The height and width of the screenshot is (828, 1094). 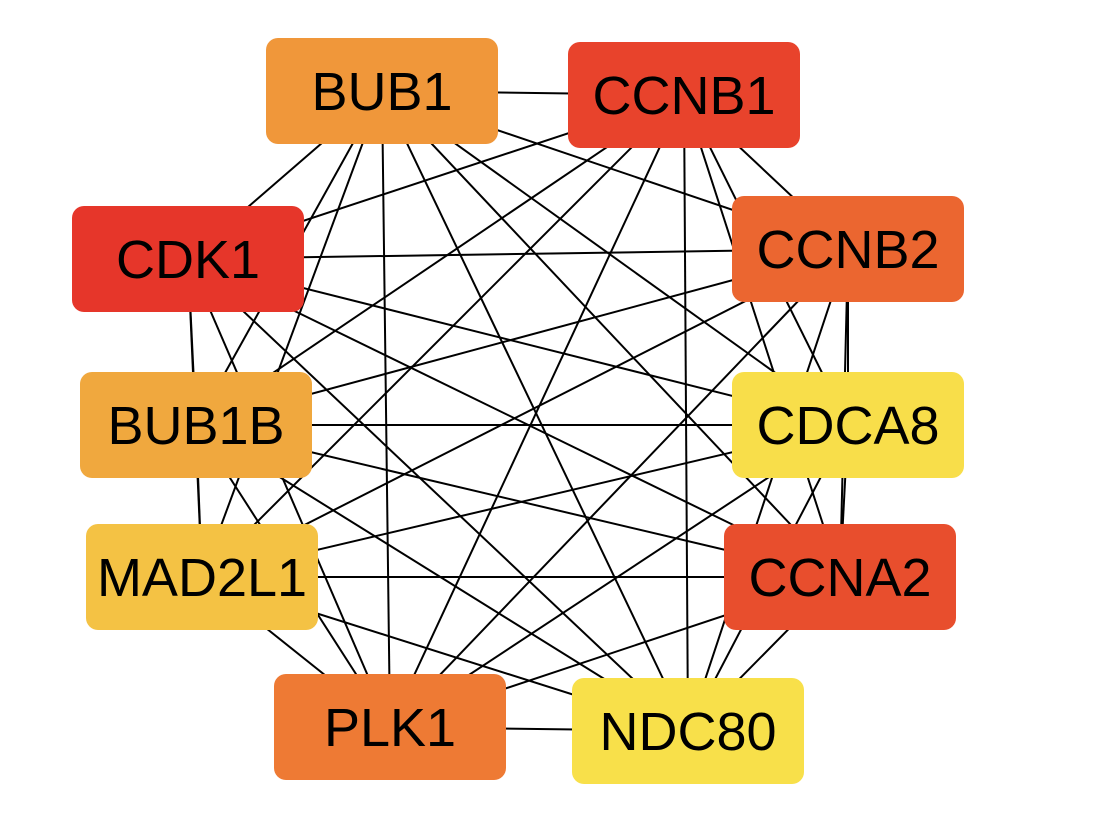 What do you see at coordinates (386, 409) in the screenshot?
I see `edge-bub1-plk1` at bounding box center [386, 409].